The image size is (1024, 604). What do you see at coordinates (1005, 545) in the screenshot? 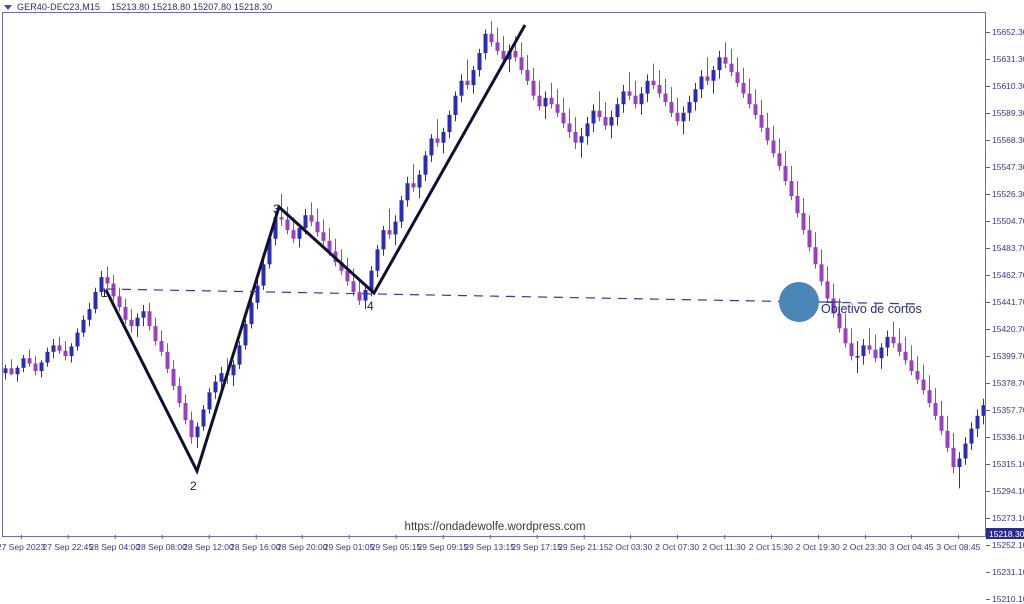
I see `price-tick: 15252.10` at bounding box center [1005, 545].